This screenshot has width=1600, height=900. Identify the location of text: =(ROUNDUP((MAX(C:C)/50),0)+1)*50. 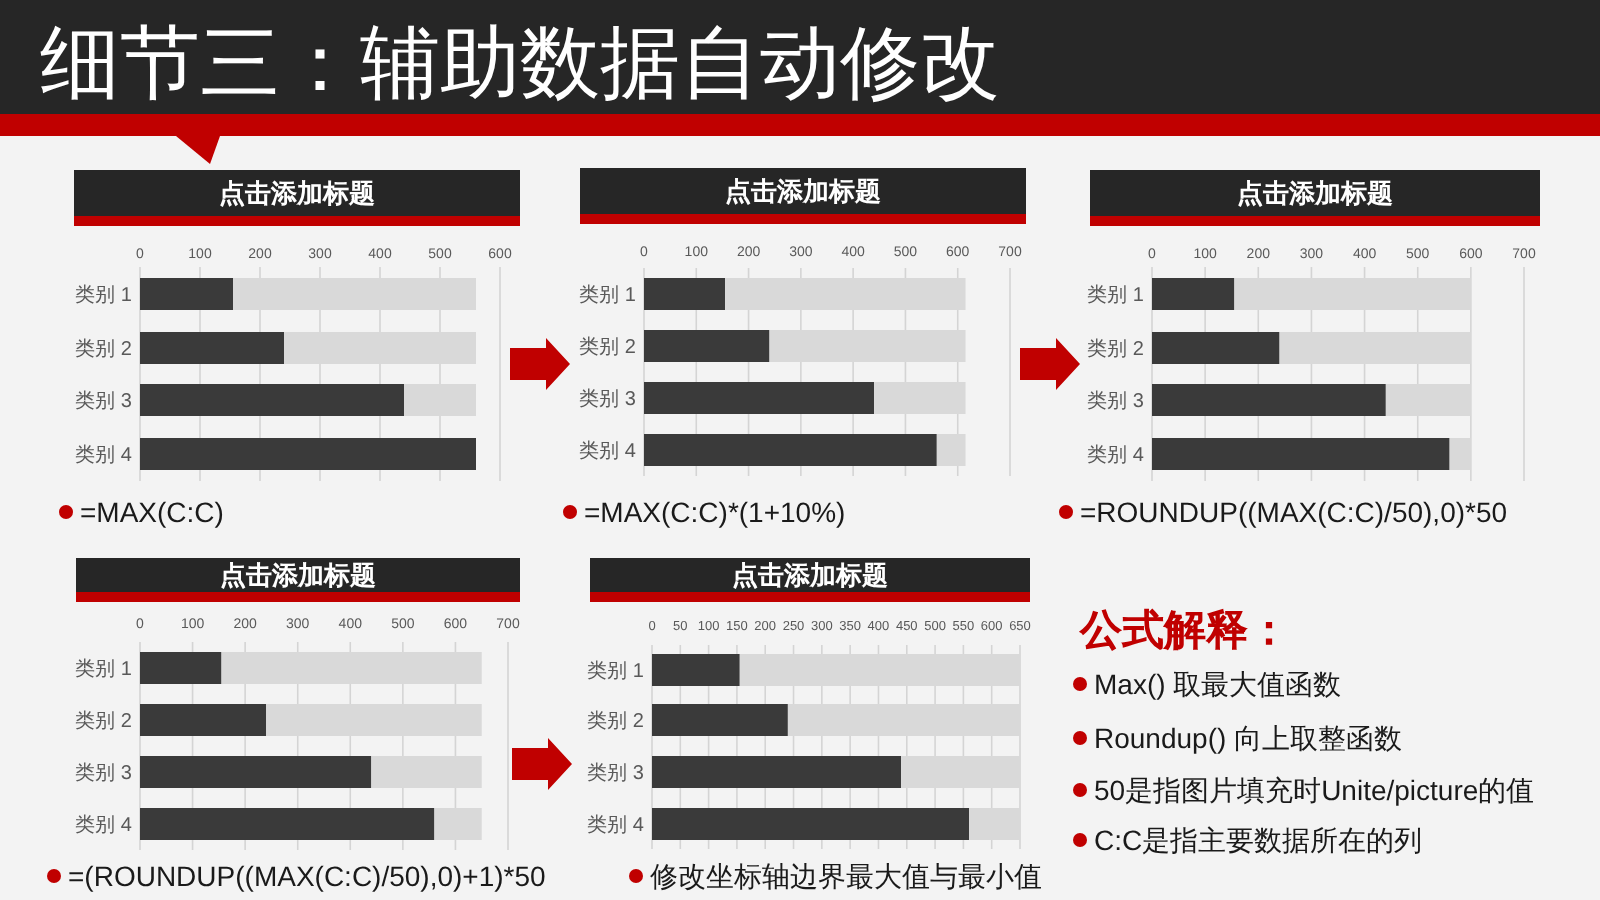
(307, 876).